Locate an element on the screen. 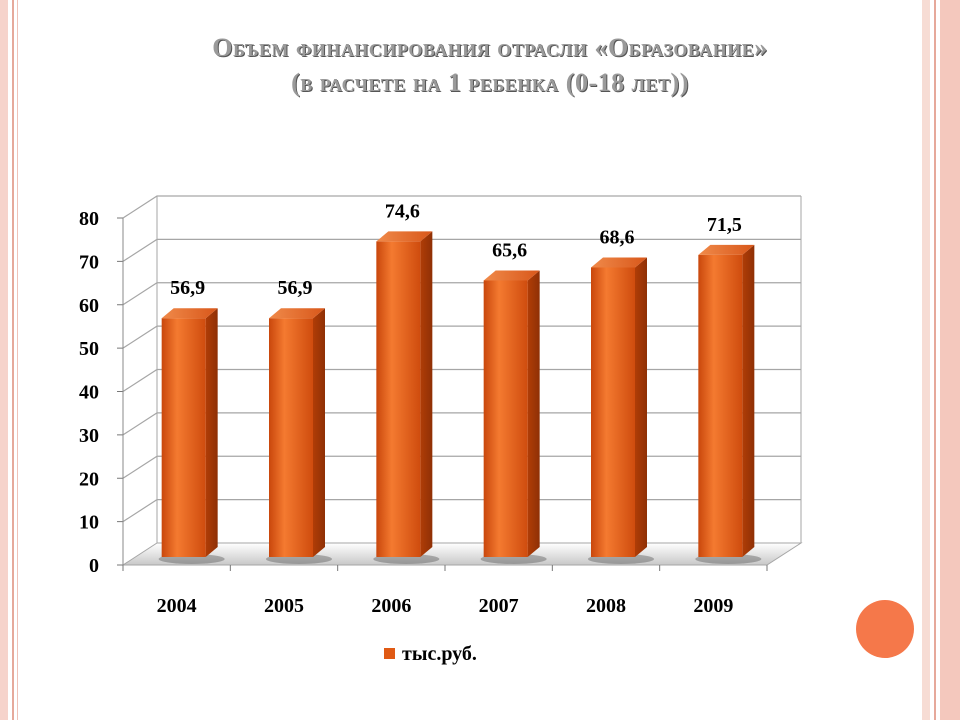 This screenshot has width=960, height=720. y-tick-label: 70 is located at coordinates (89, 262).